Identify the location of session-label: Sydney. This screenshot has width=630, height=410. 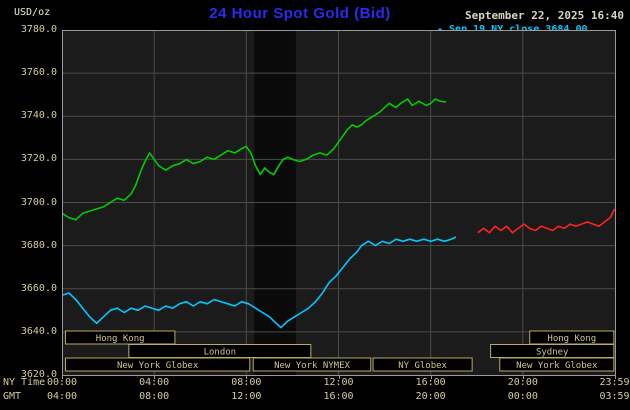
(552, 353).